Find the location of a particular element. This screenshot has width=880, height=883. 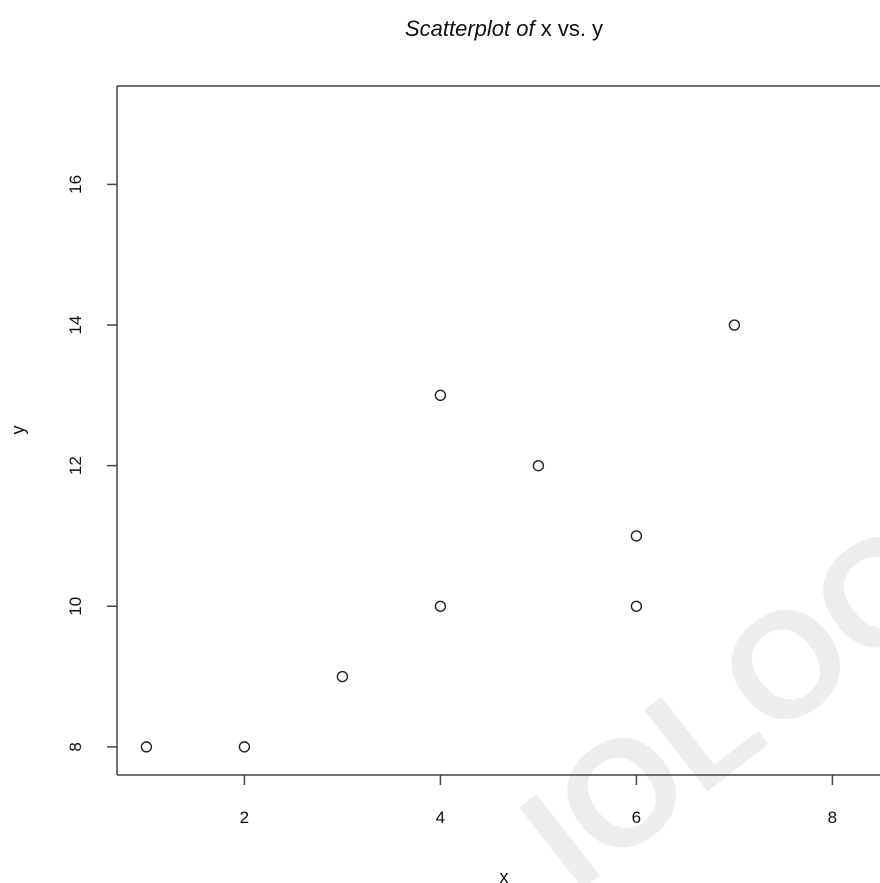

x-axis-label: x is located at coordinates (504, 875).